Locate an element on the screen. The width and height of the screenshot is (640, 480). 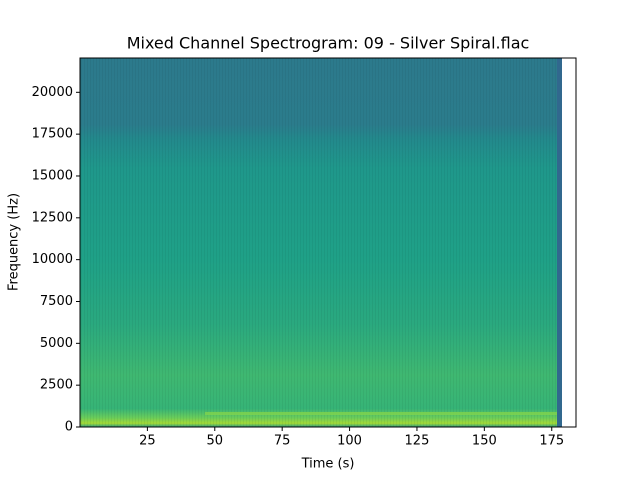
x-axis-label: Time (s) is located at coordinates (328, 464).